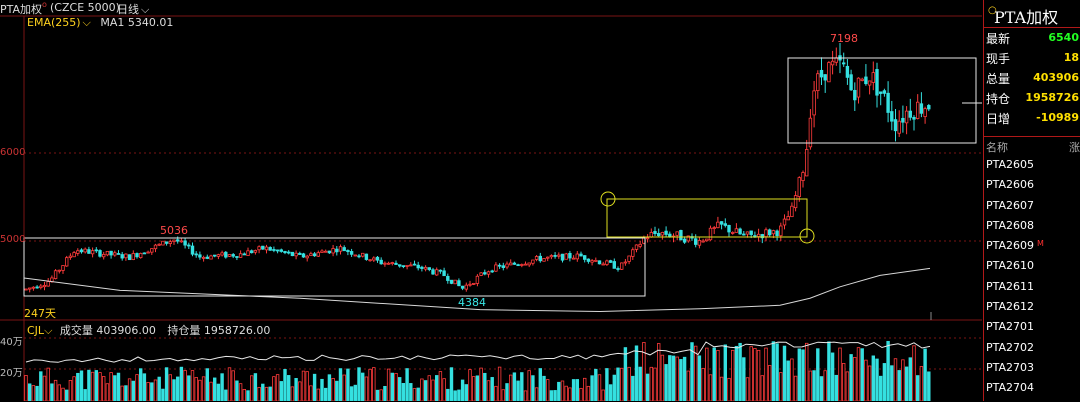 Image resolution: width=1080 pixels, height=402 pixels. I want to click on indicator-legend: EMA(255) ⌵ MA1 5340.01, so click(105, 23).